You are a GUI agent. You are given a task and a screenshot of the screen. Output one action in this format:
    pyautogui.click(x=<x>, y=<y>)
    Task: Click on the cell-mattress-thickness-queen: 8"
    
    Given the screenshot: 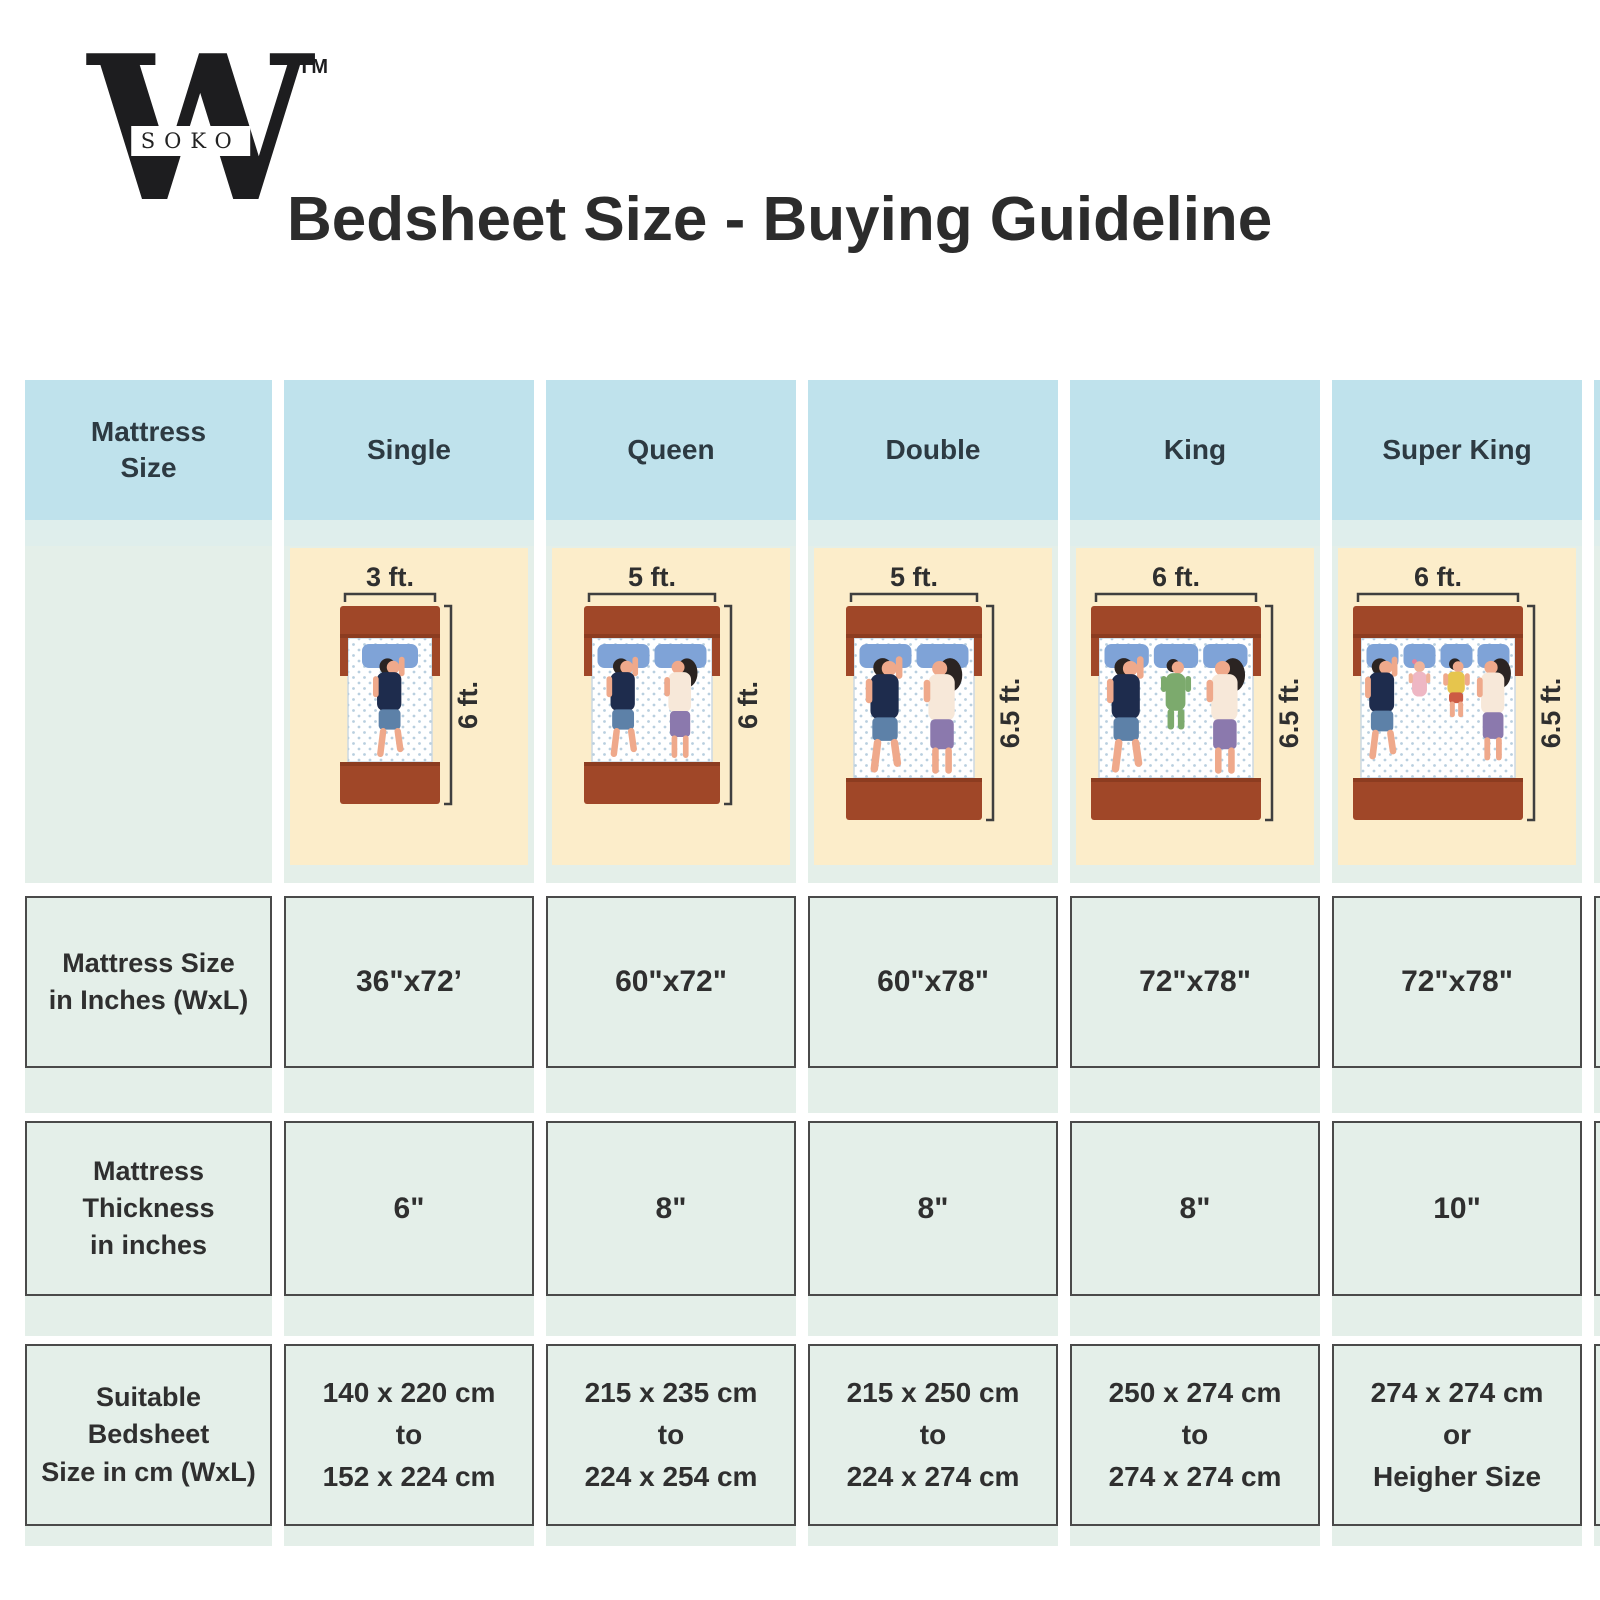 What is the action you would take?
    pyautogui.click(x=671, y=1208)
    